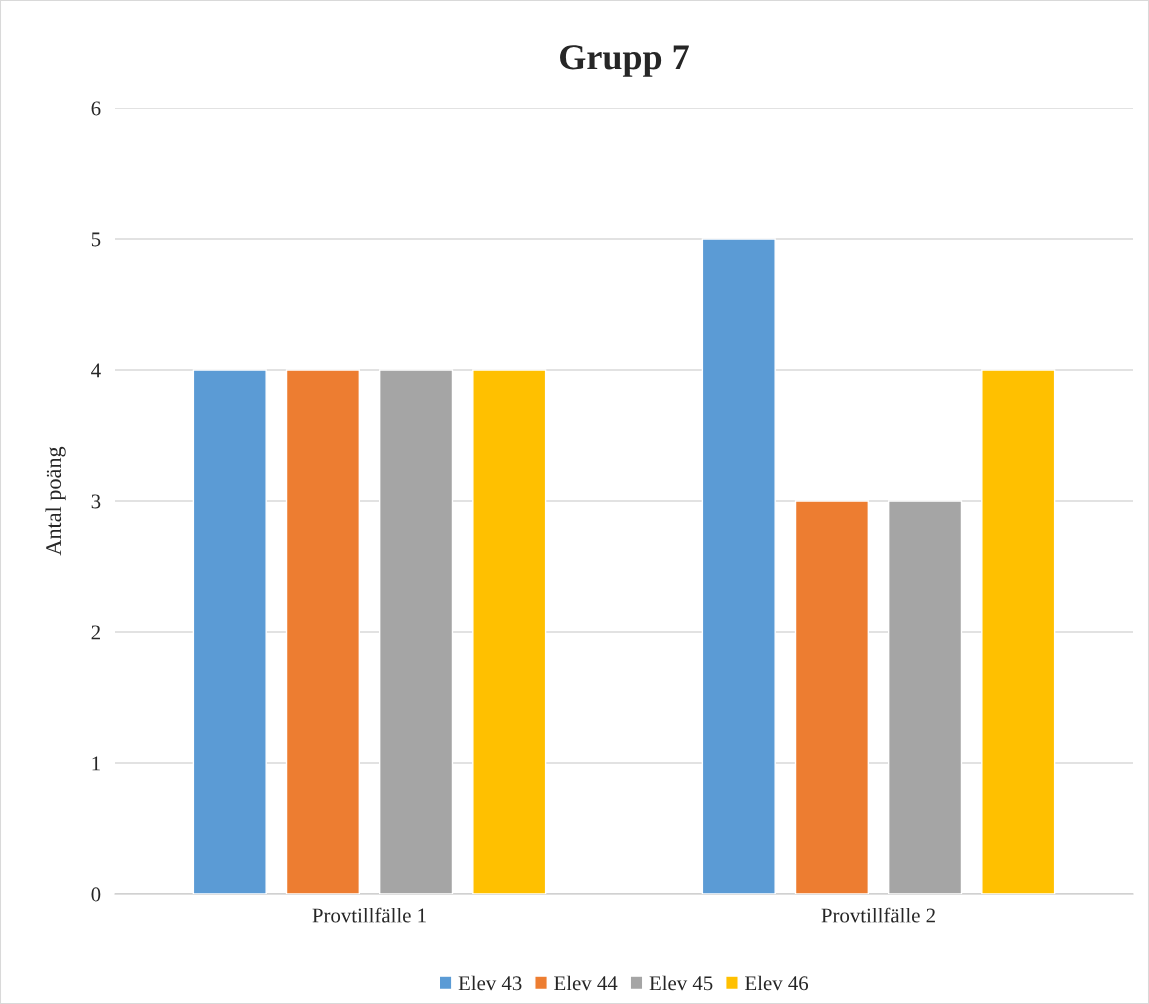 Image resolution: width=1149 pixels, height=1004 pixels. I want to click on y-tick-label: 4, so click(96, 370).